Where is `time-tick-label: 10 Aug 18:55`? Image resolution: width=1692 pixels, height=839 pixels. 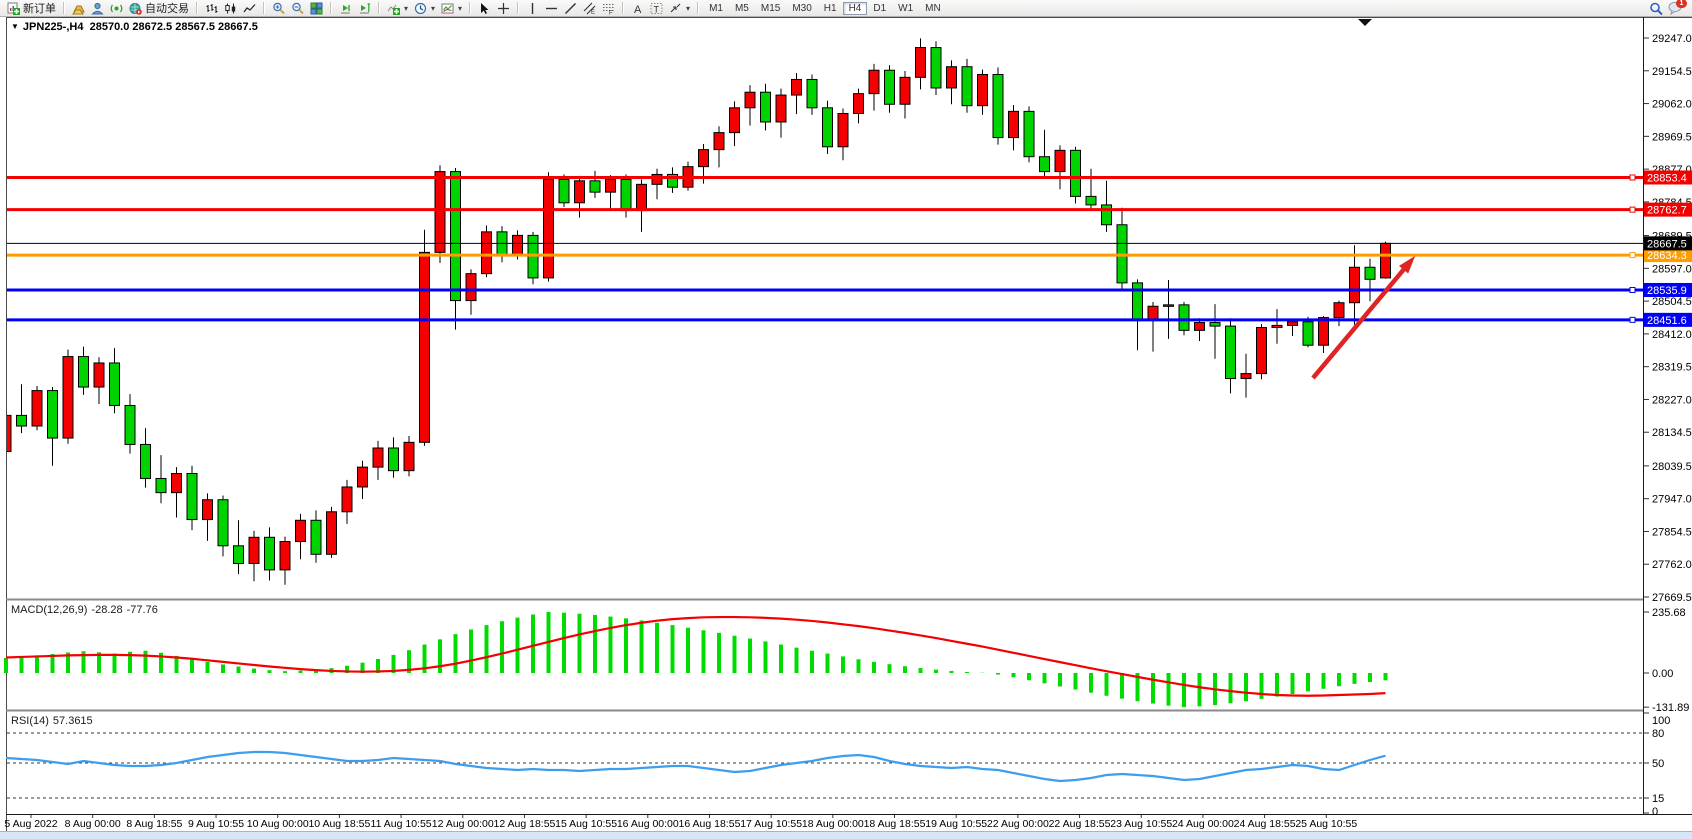
time-tick-label: 10 Aug 18:55 is located at coordinates (339, 824).